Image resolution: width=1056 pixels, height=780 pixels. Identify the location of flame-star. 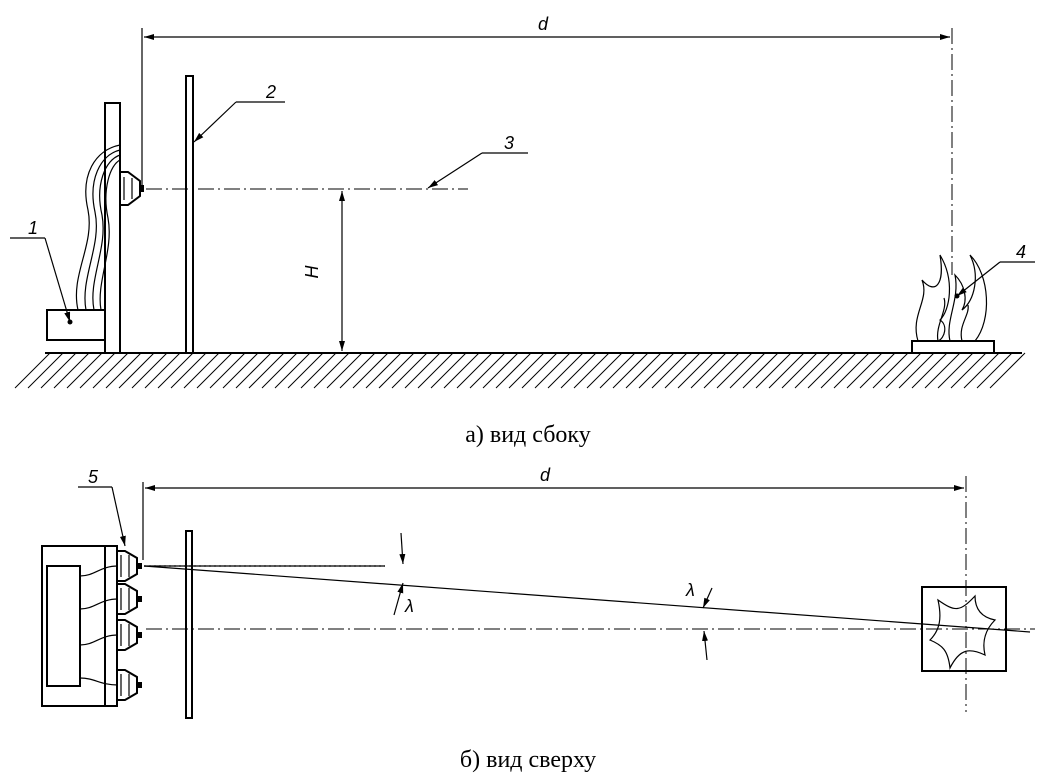
(962, 632).